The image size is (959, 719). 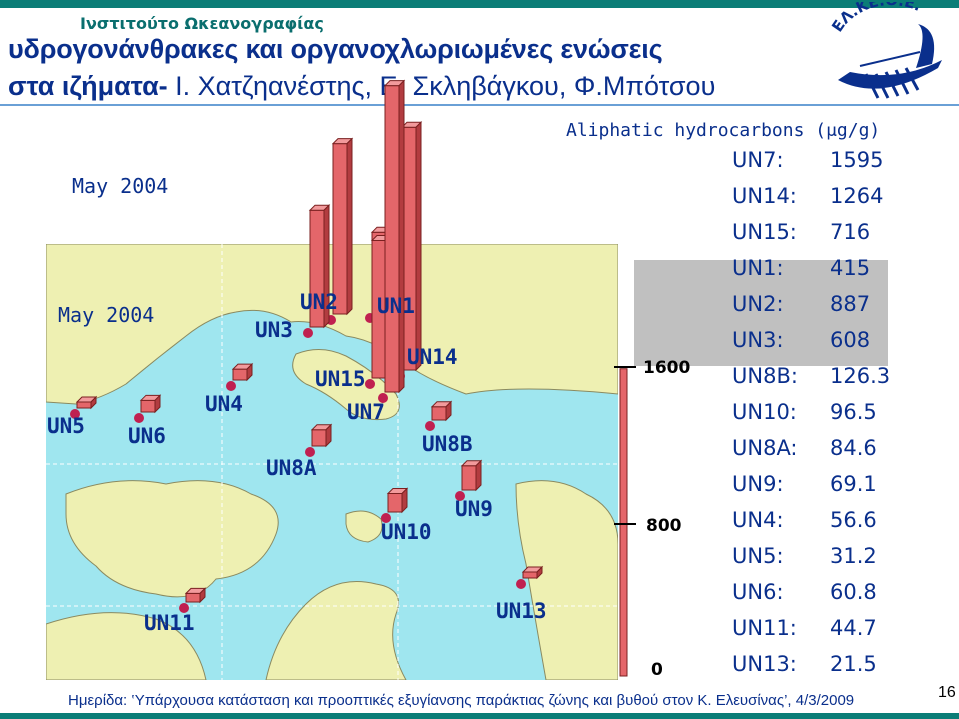 I want to click on station-label-un14: UN14, so click(x=432, y=357).